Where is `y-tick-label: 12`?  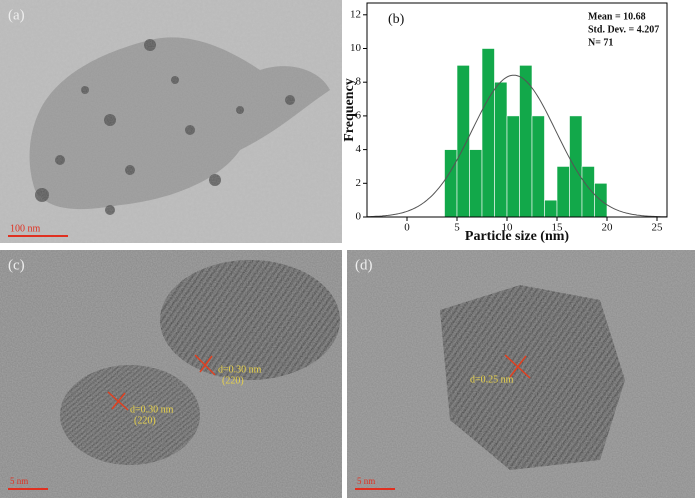 y-tick-label: 12 is located at coordinates (355, 14).